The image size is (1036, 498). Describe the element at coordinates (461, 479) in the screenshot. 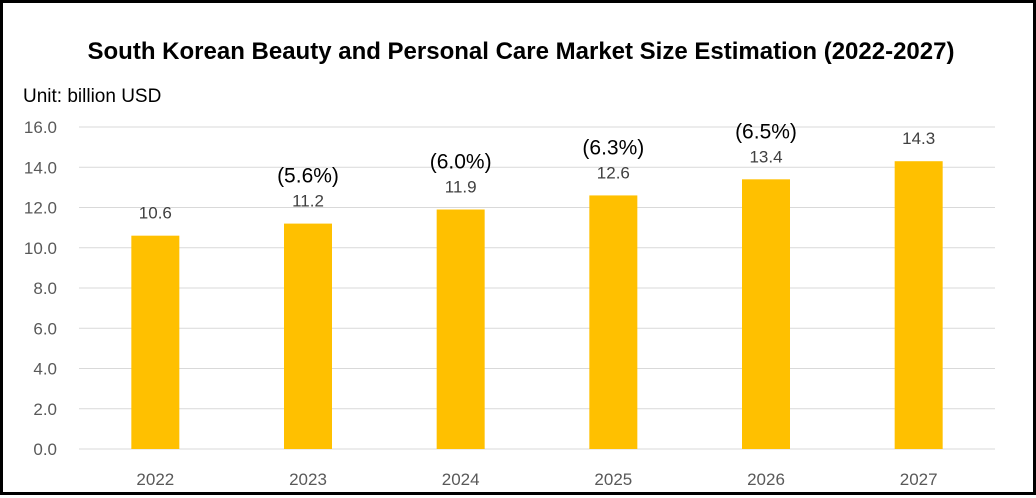

I see `x-tick-label: 2024` at that location.